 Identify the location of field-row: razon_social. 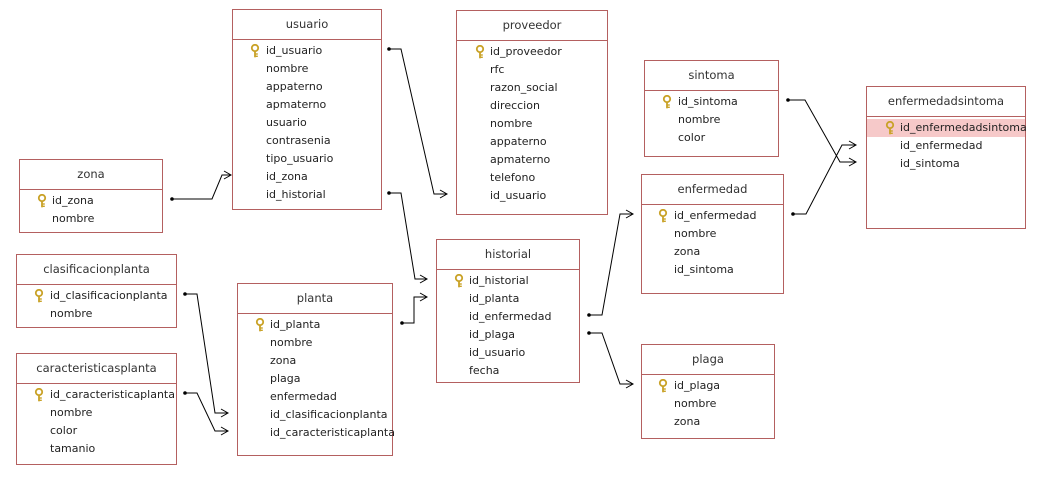
(532, 88).